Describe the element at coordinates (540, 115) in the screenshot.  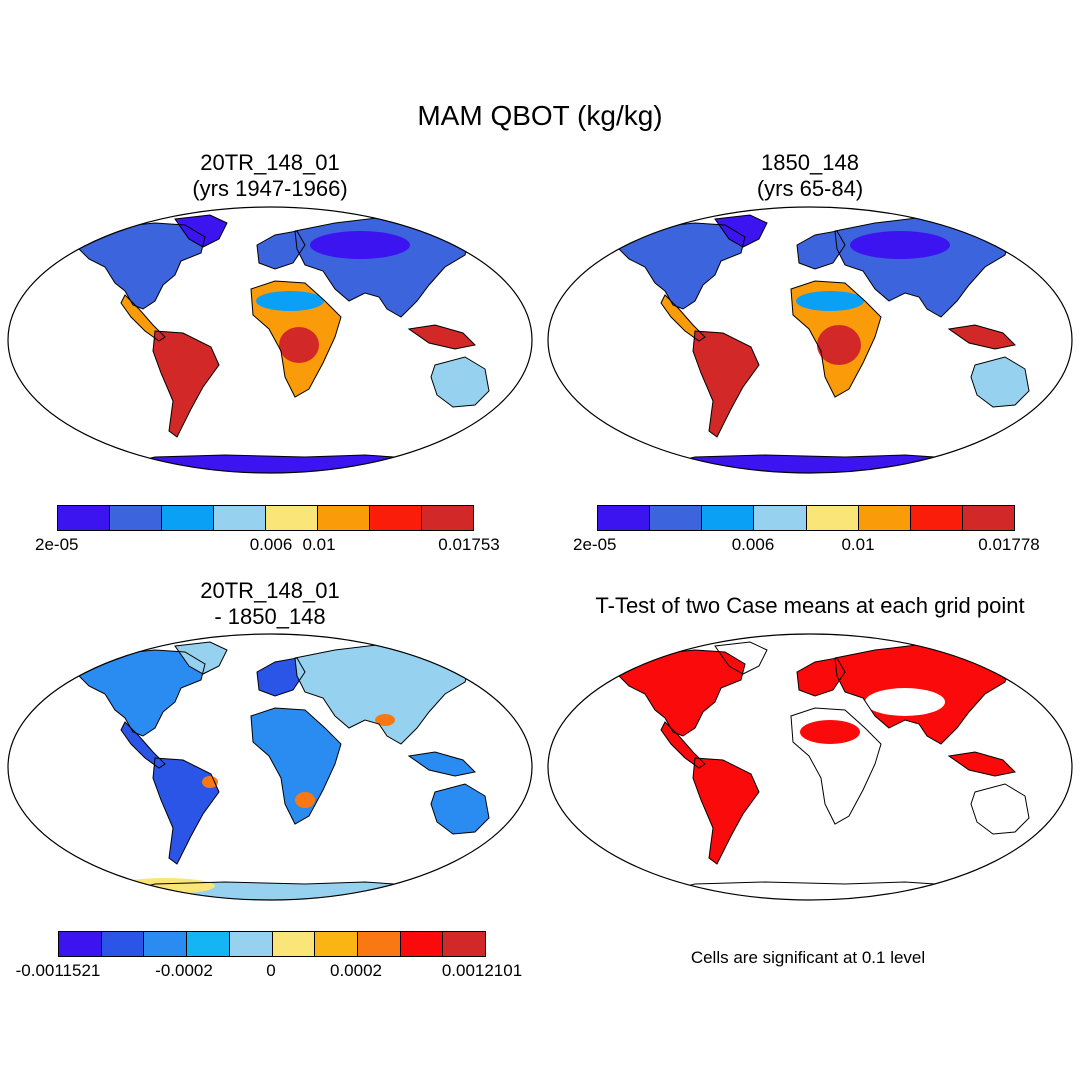
I see `main-title: MAM QBOT (kg/kg)` at that location.